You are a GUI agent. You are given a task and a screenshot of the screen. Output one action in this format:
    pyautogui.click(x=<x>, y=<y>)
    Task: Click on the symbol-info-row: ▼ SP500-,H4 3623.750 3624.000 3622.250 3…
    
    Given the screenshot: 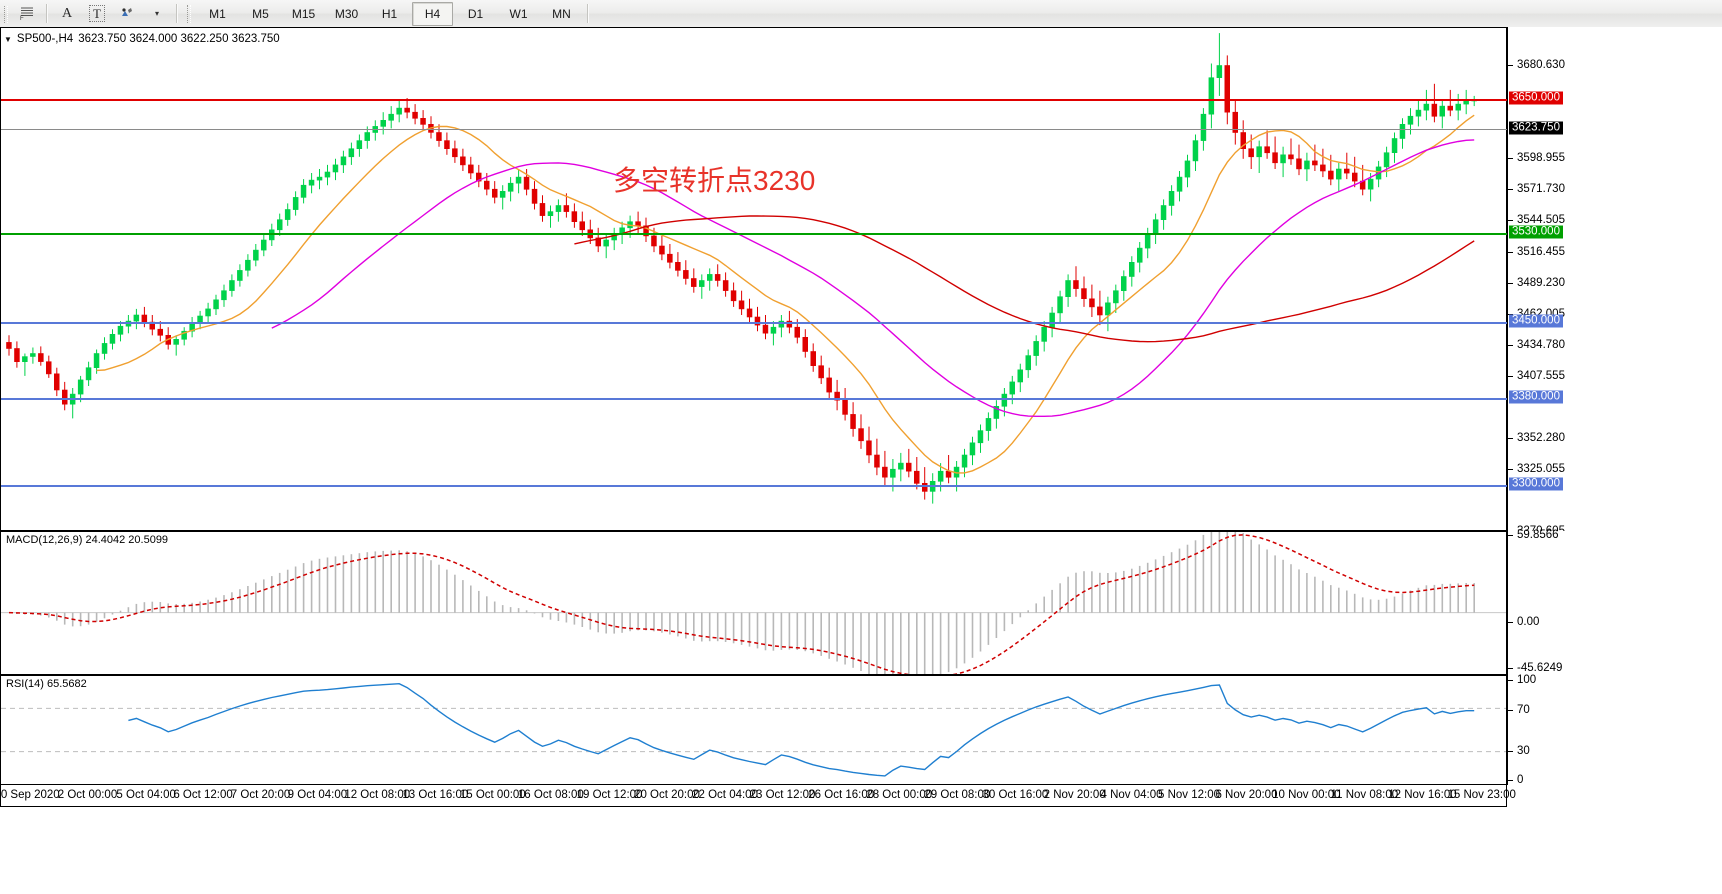 What is the action you would take?
    pyautogui.click(x=142, y=39)
    